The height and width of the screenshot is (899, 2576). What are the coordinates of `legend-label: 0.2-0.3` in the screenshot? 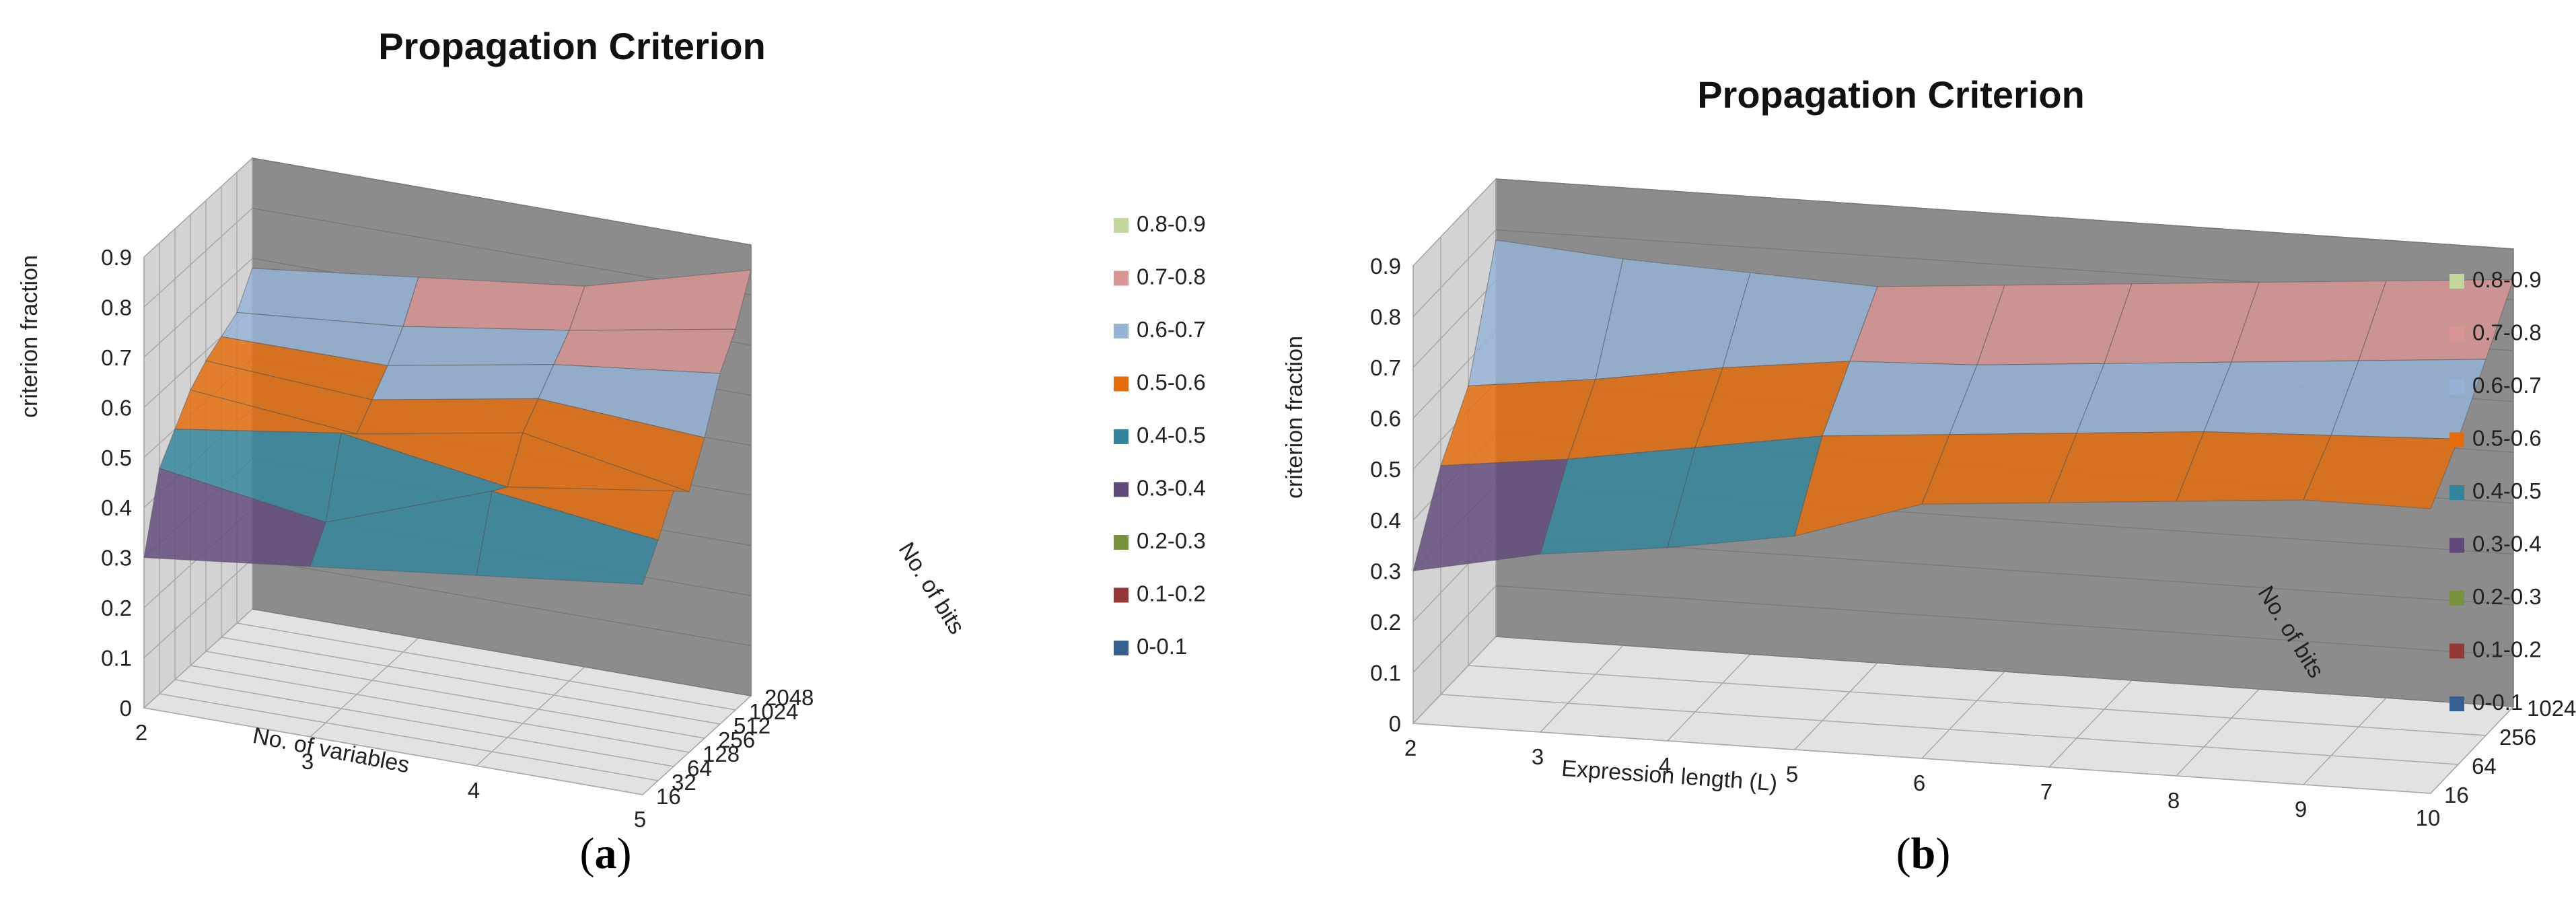 It's located at (2507, 596).